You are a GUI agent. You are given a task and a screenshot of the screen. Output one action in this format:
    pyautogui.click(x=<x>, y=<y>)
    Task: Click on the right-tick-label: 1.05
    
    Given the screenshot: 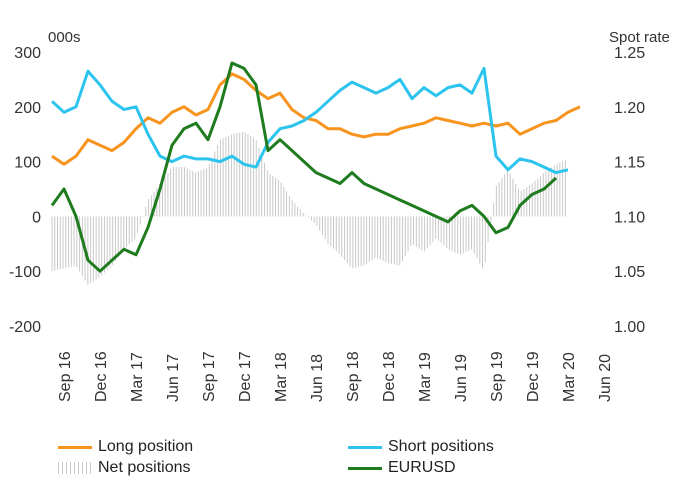 What is the action you would take?
    pyautogui.click(x=629, y=272)
    